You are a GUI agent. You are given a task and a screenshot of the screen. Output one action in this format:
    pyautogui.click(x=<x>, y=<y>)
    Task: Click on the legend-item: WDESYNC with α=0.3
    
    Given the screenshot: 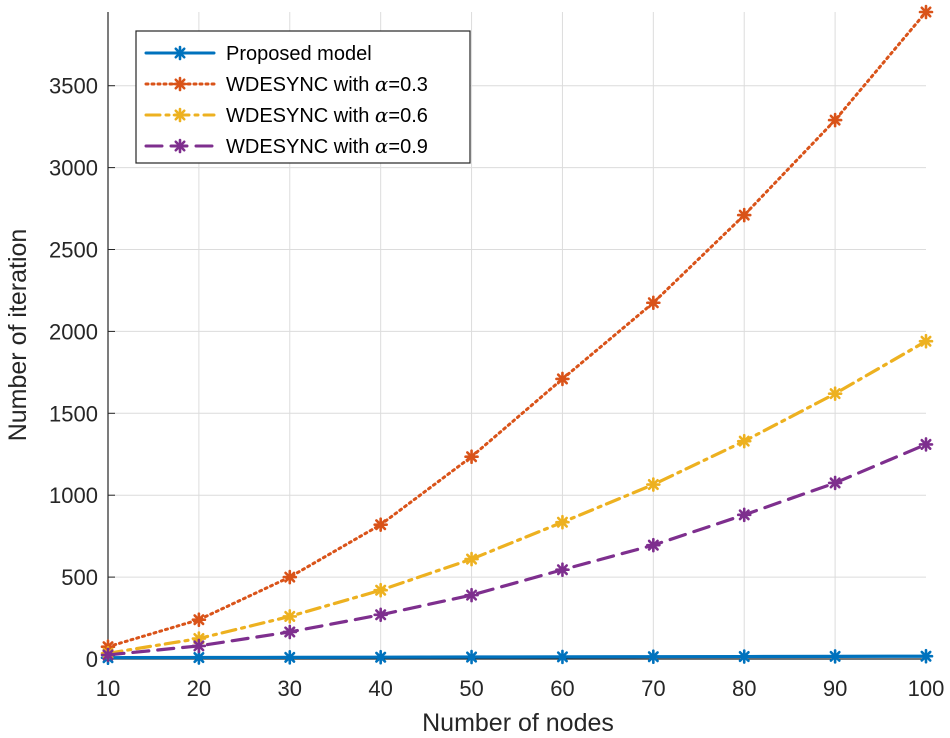 What is the action you would take?
    pyautogui.click(x=286, y=84)
    